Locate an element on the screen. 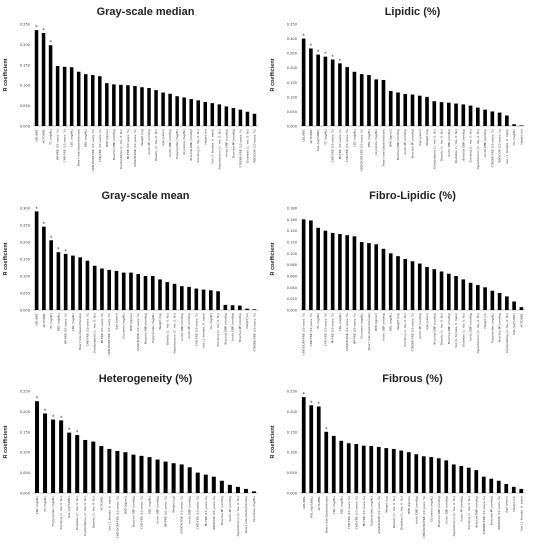 This screenshot has height=550, width=533. chart-title-2: Gray-scale mean is located at coordinates (145, 196).